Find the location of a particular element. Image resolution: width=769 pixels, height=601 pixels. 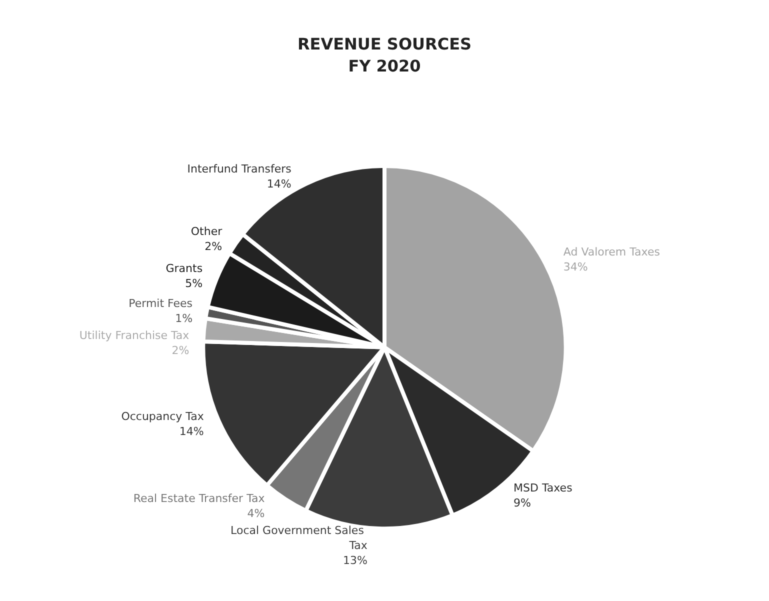

slice-label: Real Estate Transfer Tax is located at coordinates (199, 498).